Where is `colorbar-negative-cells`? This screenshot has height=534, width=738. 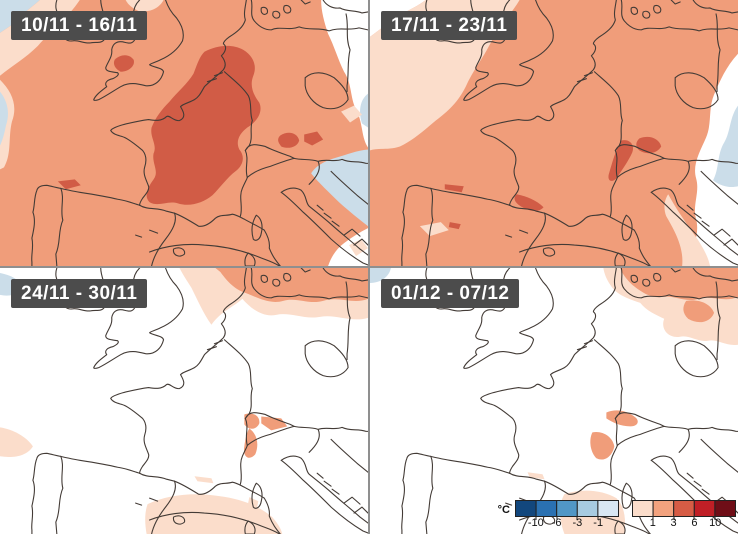
colorbar-negative-cells is located at coordinates (567, 508).